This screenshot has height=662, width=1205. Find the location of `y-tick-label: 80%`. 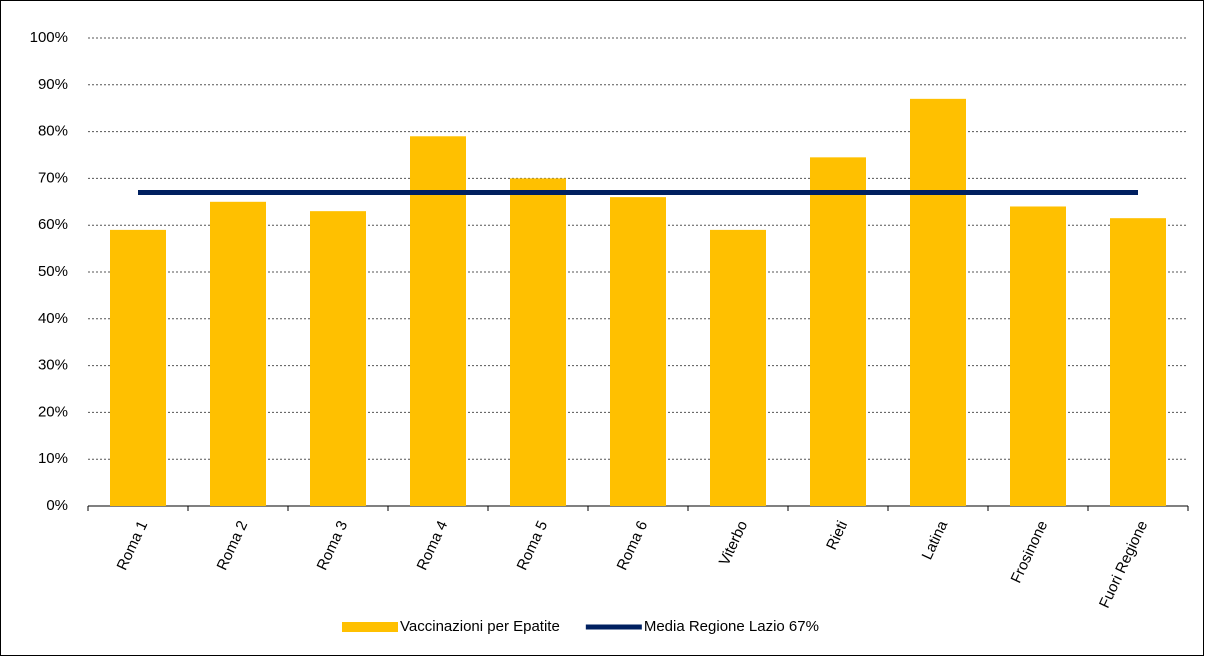

y-tick-label: 80% is located at coordinates (53, 131).